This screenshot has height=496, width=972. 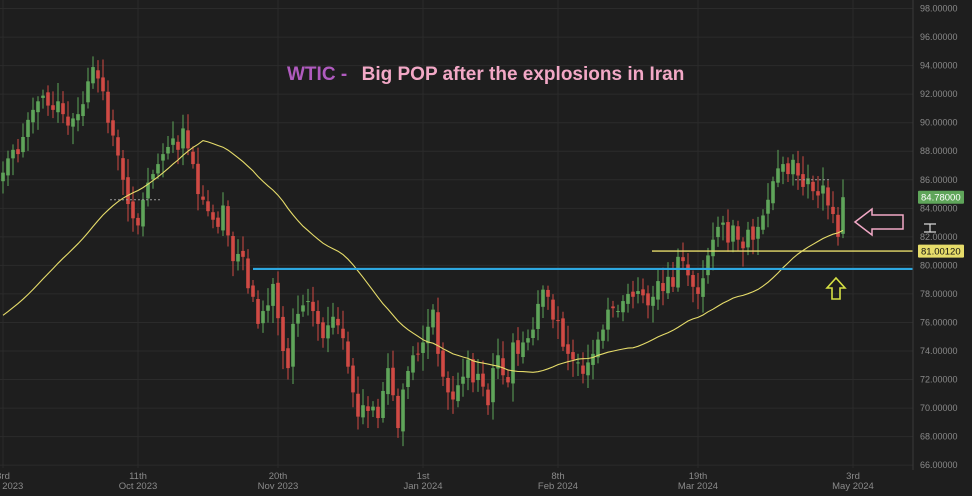 What do you see at coordinates (939, 37) in the screenshot?
I see `y-tick-label: 96.00000` at bounding box center [939, 37].